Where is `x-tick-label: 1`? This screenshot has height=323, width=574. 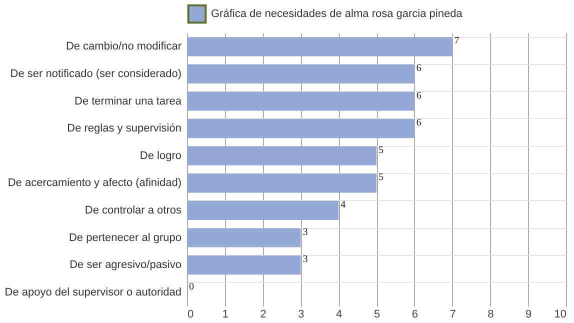
x-tick-label: 1 is located at coordinates (225, 314).